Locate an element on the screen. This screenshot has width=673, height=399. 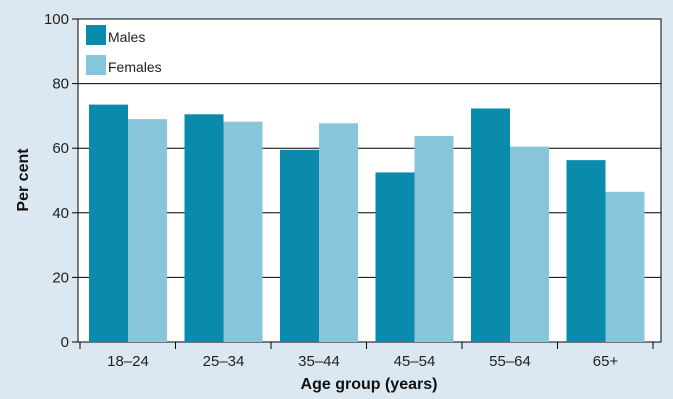
x-tick-label: 35–44 is located at coordinates (319, 361).